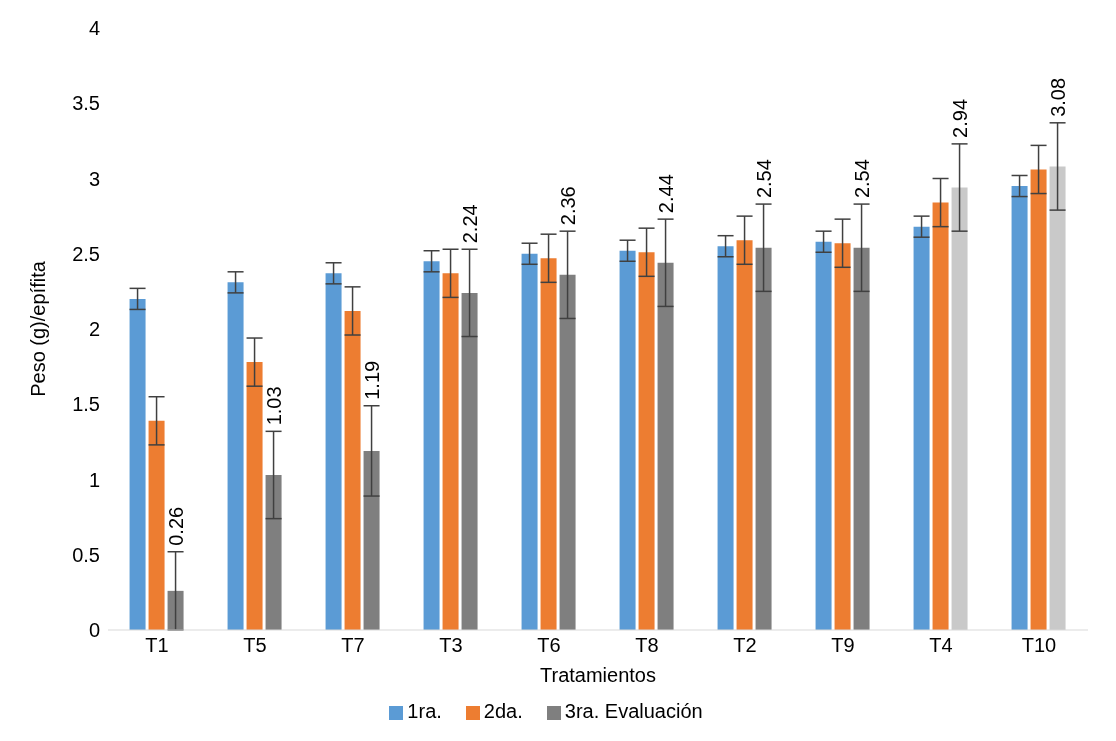  What do you see at coordinates (86, 404) in the screenshot?
I see `y-tick-label: 1.5` at bounding box center [86, 404].